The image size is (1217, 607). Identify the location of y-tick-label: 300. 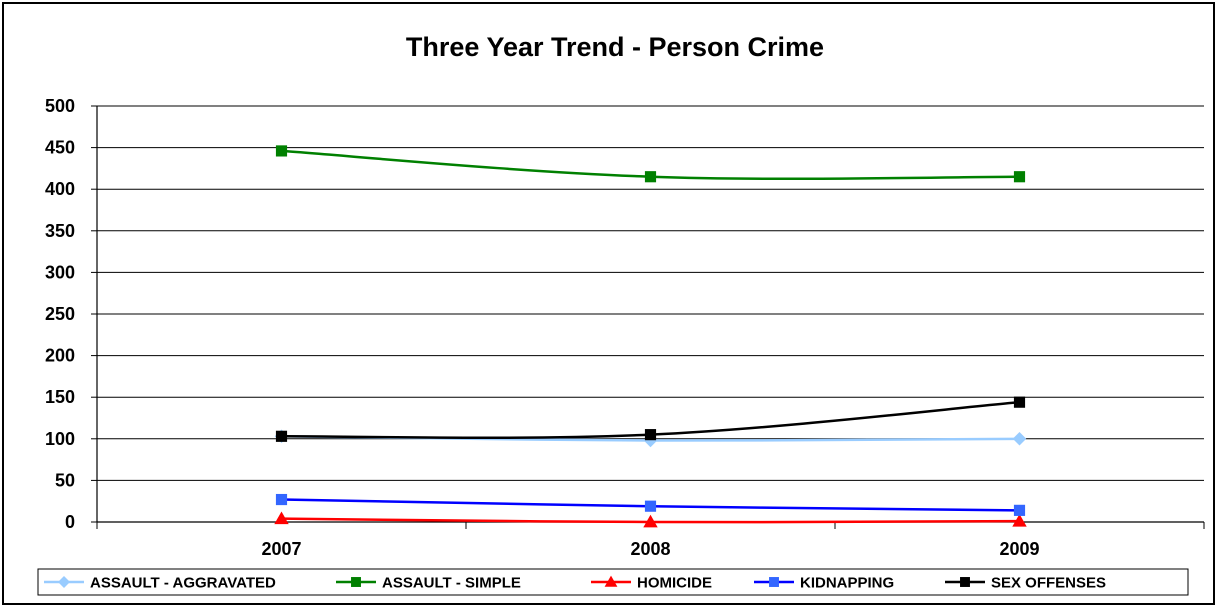
(60, 272).